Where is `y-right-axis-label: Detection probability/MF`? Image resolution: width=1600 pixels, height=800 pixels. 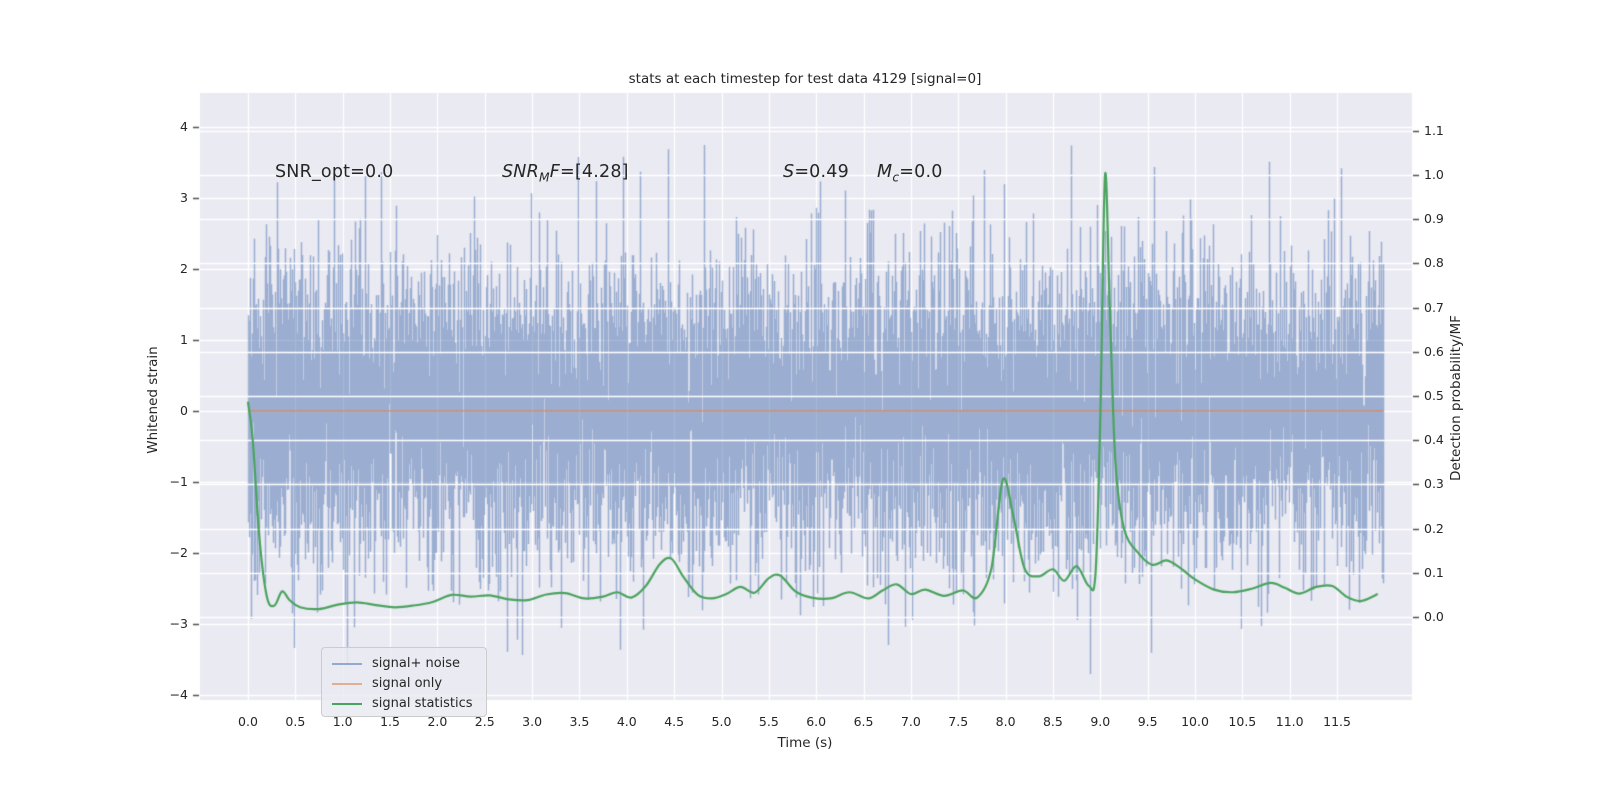
y-right-axis-label: Detection probability/MF is located at coordinates (1456, 398).